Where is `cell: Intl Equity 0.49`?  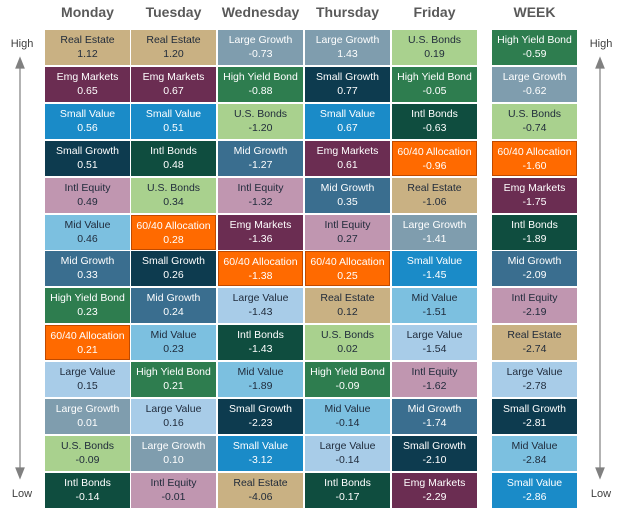 cell: Intl Equity 0.49 is located at coordinates (87, 195).